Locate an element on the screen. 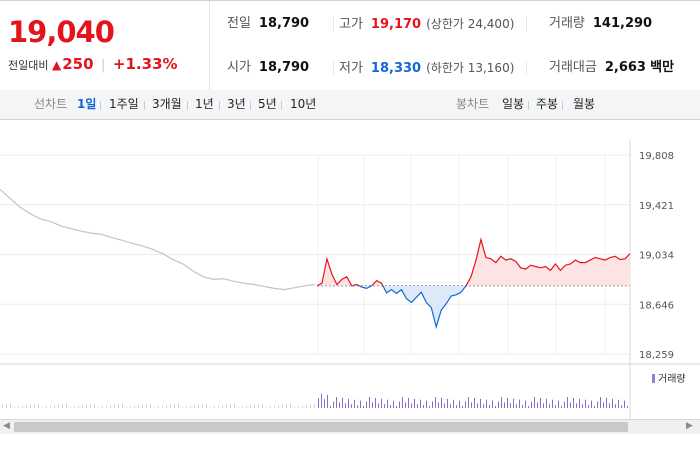 The width and height of the screenshot is (700, 450). tab-1-week: 1주일 is located at coordinates (124, 104).